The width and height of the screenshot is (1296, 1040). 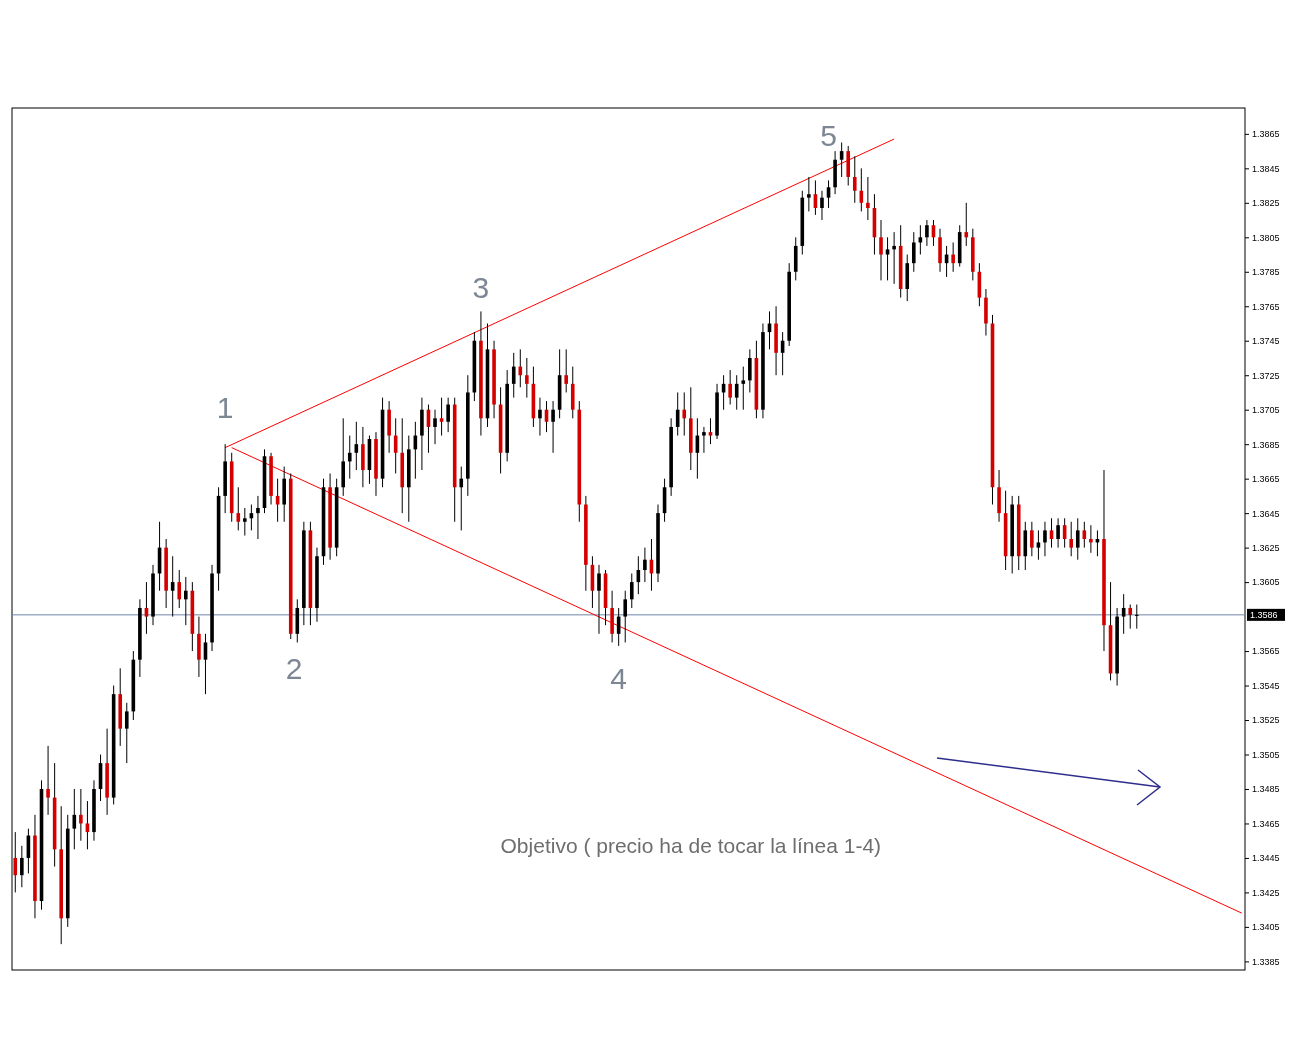 I want to click on y-tick-label: 1.3505, so click(x=1266, y=754).